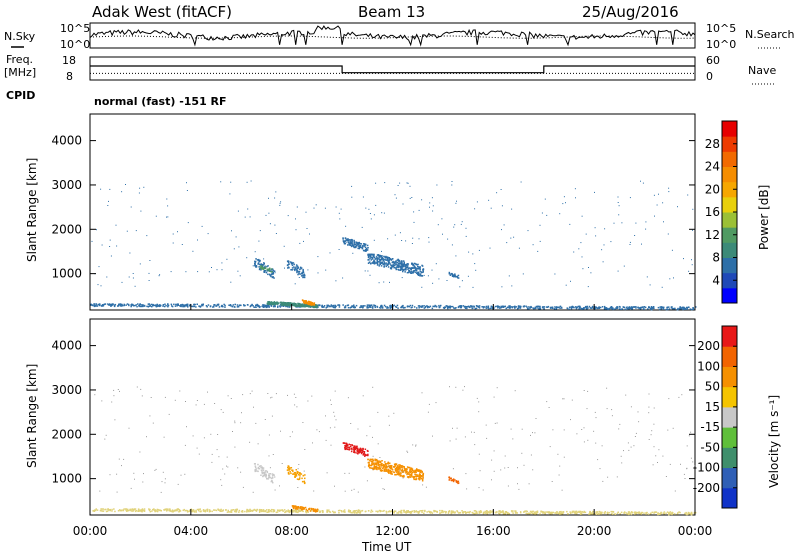 The width and height of the screenshot is (800, 554). Describe the element at coordinates (392, 36) in the screenshot. I see `noise-sky-line` at that location.